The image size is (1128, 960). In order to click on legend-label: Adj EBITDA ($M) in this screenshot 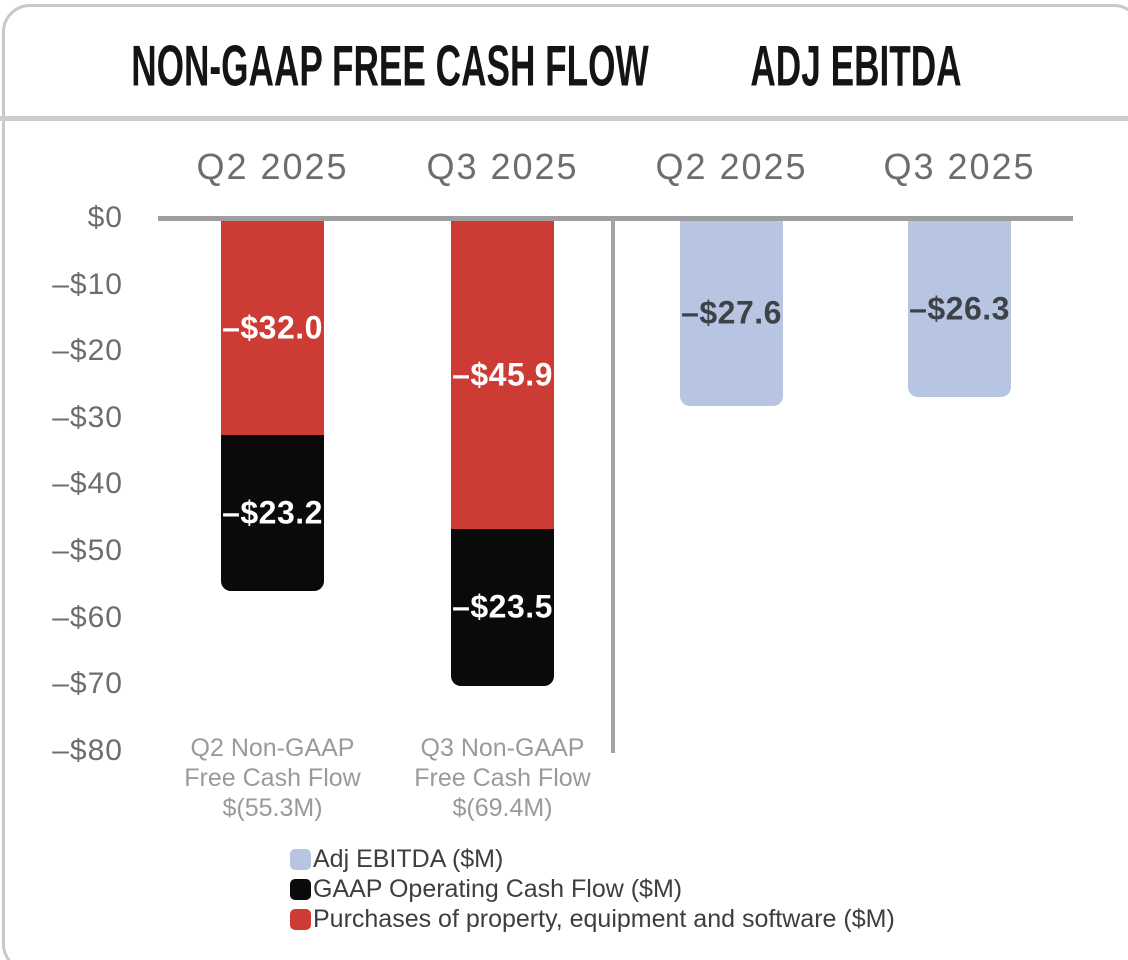, I will do `click(408, 858)`.